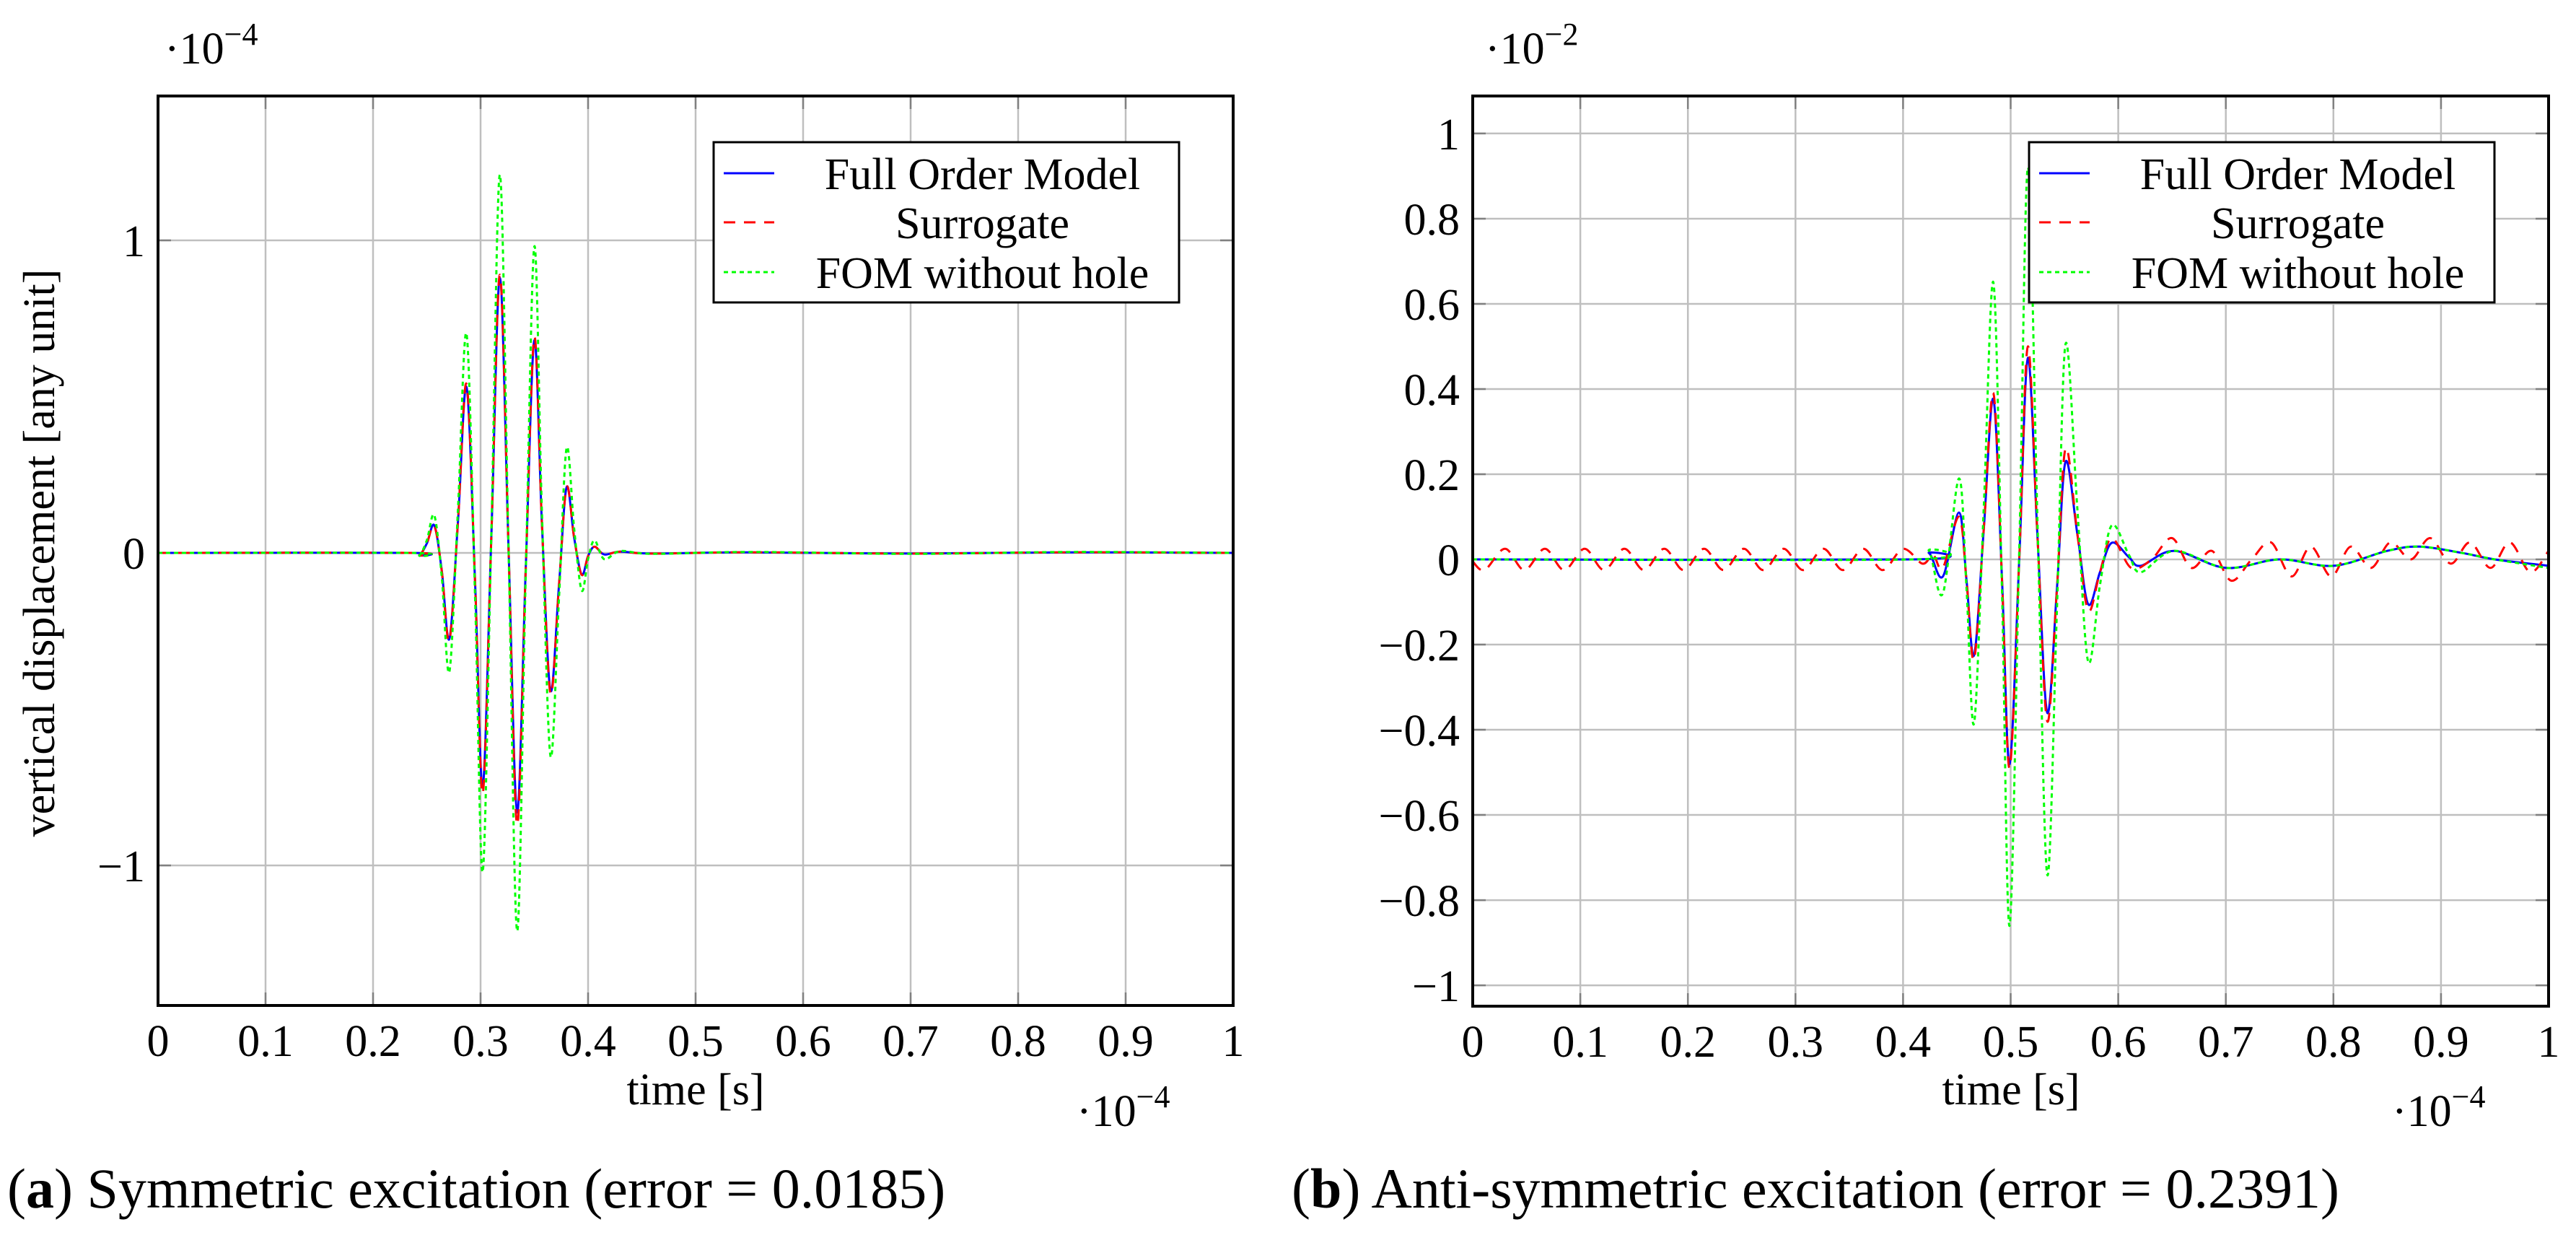 Image resolution: width=2576 pixels, height=1235 pixels. I want to click on y-axis-label: vertical displacement [any unit], so click(39, 553).